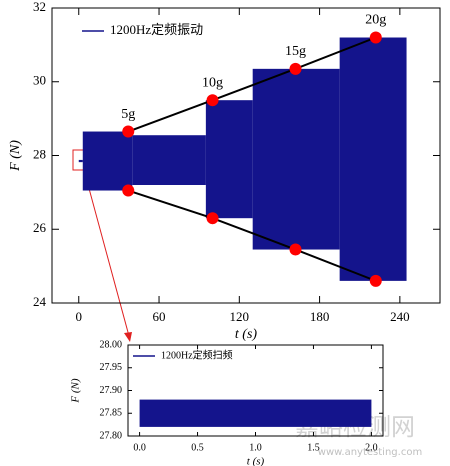  I want to click on point-label: 15g, so click(295, 51).